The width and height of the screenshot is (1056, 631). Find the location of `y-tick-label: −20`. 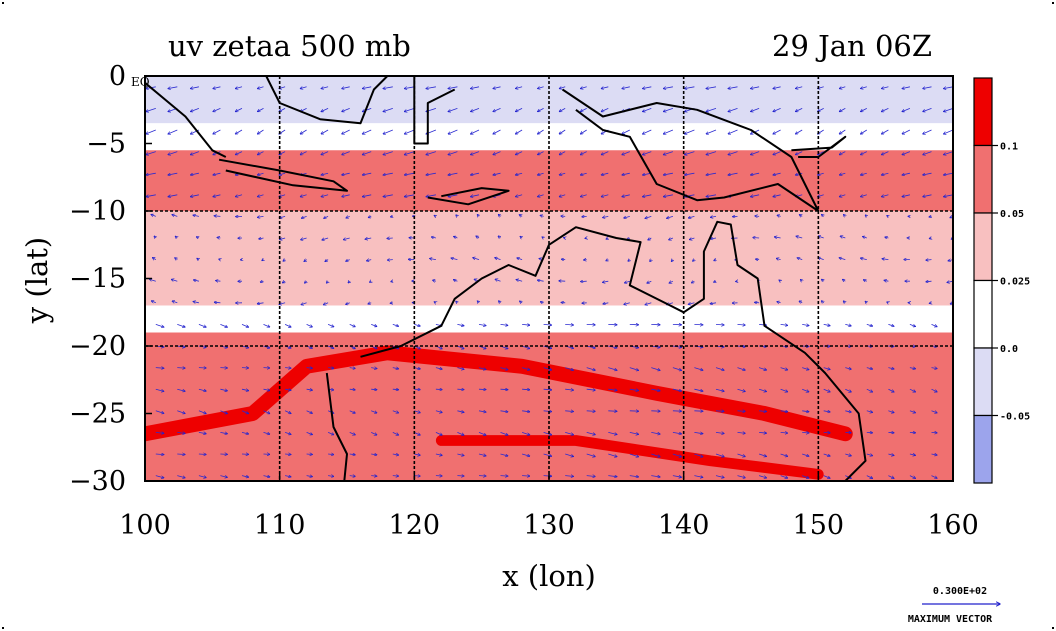

y-tick-label: −20 is located at coordinates (97, 346).